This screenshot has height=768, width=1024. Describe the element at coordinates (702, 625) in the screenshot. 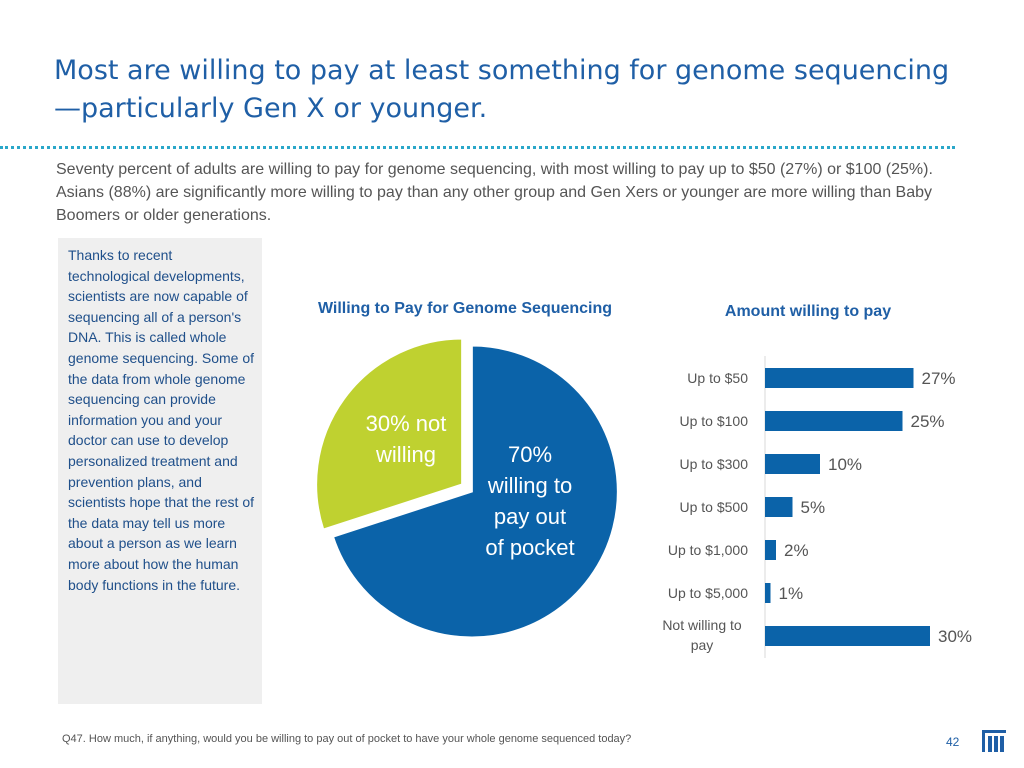

I see `bar-category-label: Not willing to` at that location.